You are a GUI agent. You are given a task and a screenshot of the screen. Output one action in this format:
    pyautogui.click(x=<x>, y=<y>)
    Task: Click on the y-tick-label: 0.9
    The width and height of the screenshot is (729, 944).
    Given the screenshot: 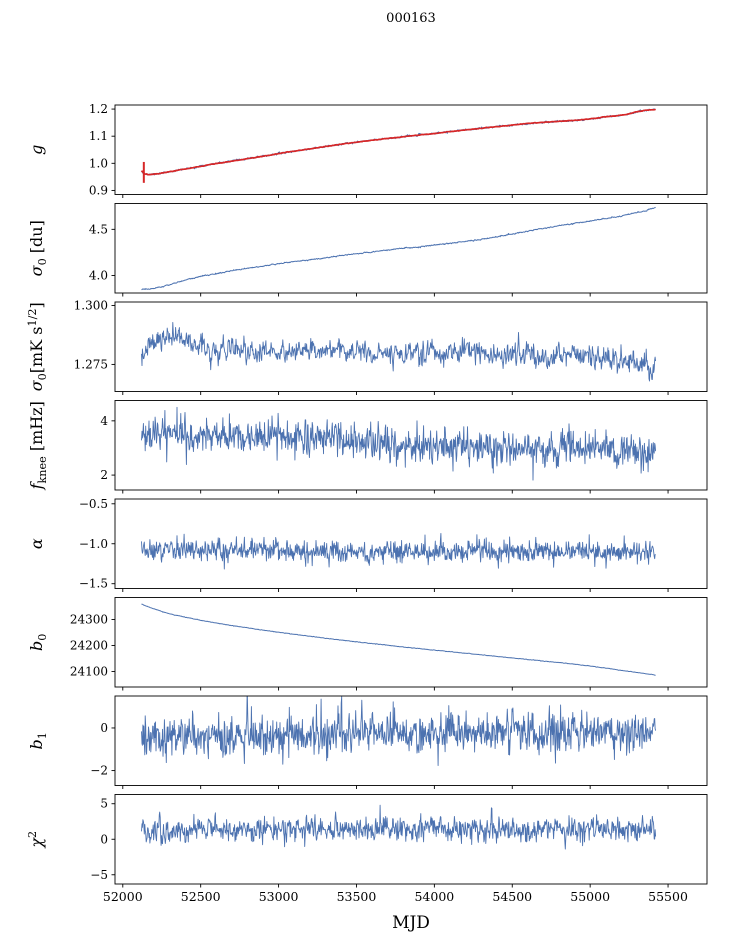 What is the action you would take?
    pyautogui.click(x=98, y=190)
    